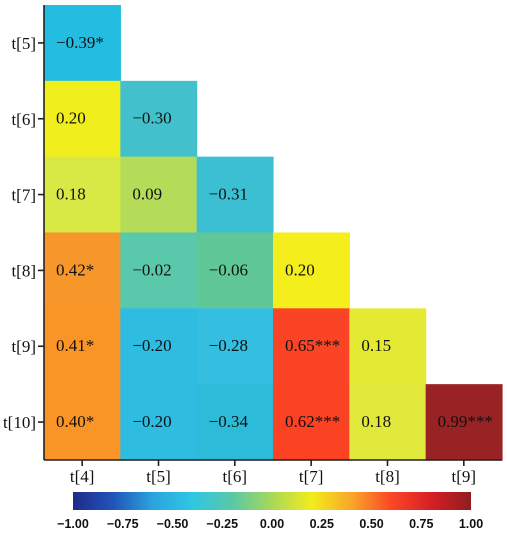 The image size is (507, 550). I want to click on x-tick-label: t[5], so click(158, 476).